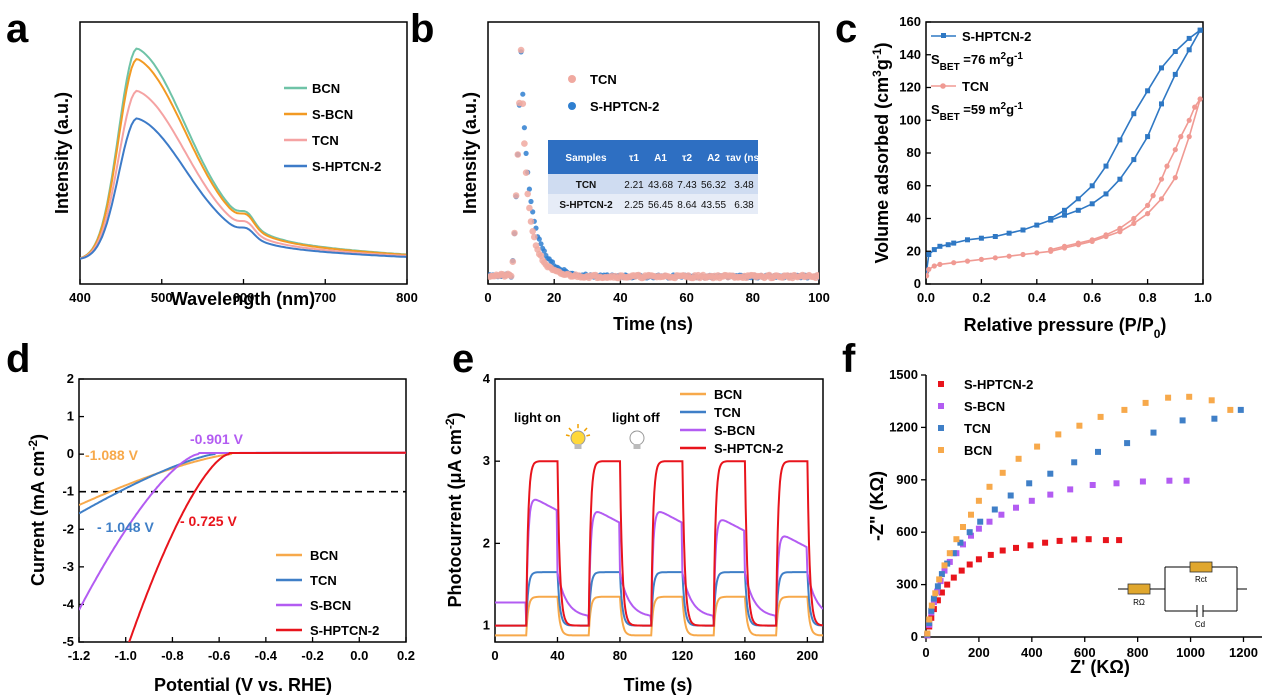 The image size is (1267, 697). Describe the element at coordinates (819, 297) in the screenshot. I see `panel-b-xtick-label: 100` at that location.